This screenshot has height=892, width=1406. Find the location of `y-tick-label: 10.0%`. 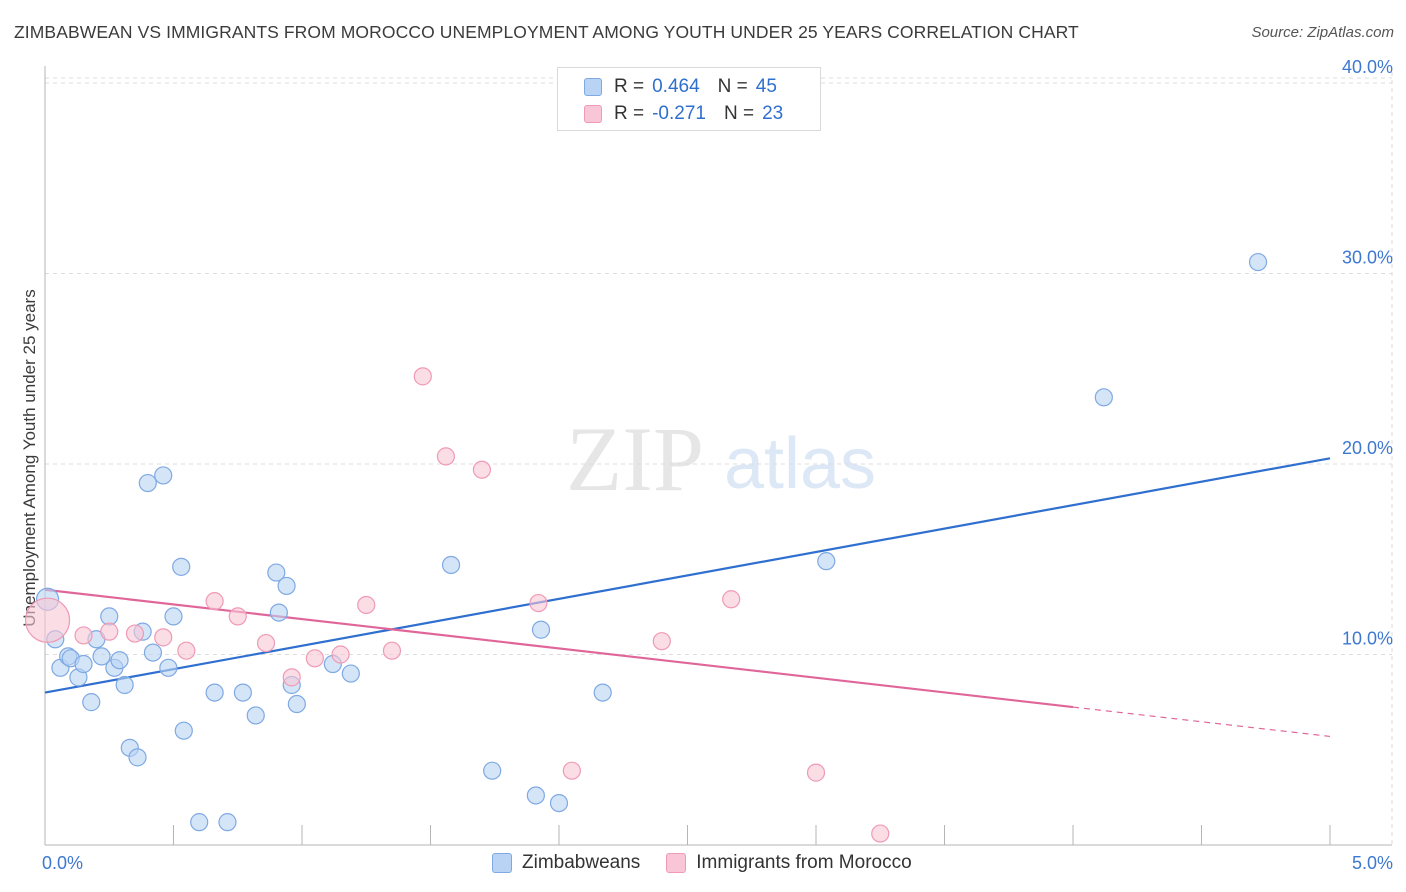

y-tick-label: 10.0% is located at coordinates (1367, 639).